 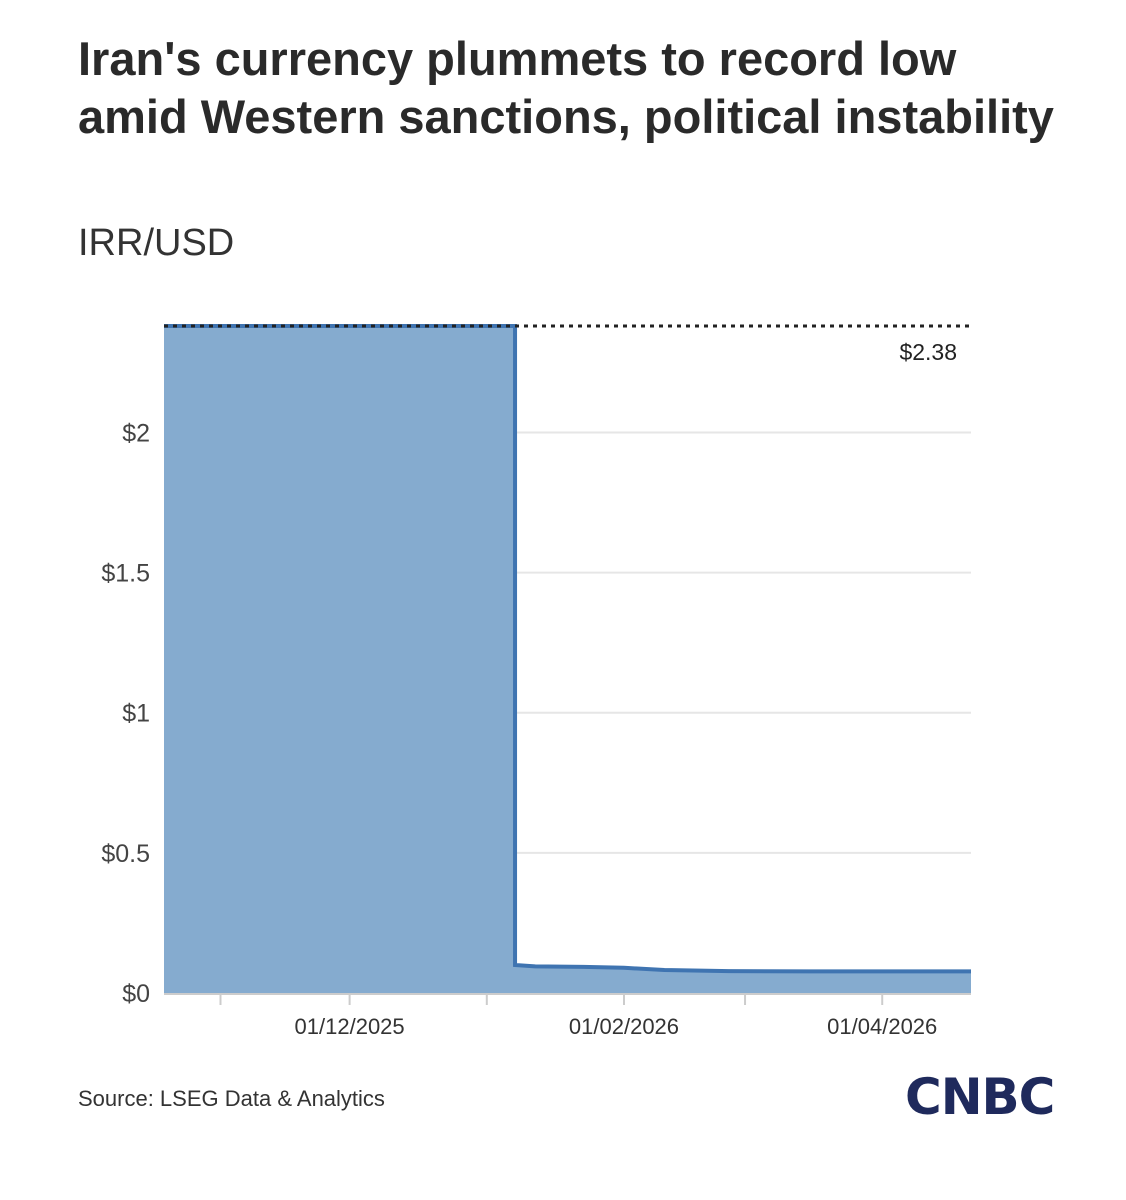 I want to click on y-tick-label: $1.5, so click(x=125, y=574).